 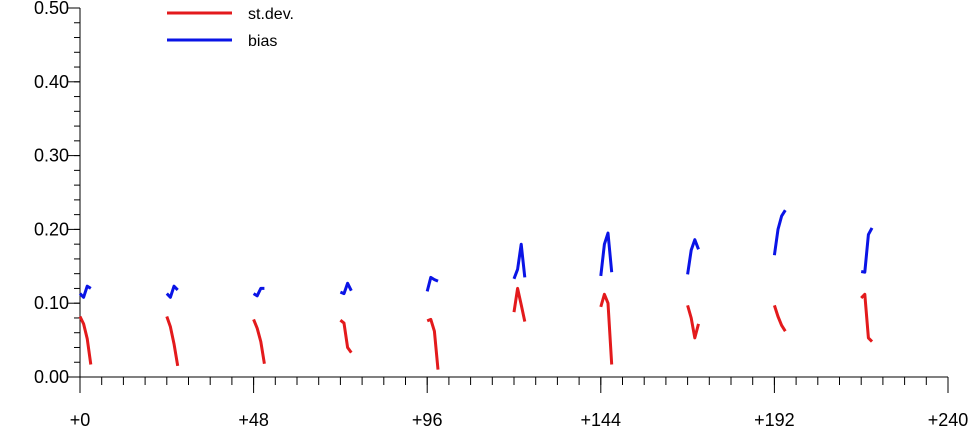 What do you see at coordinates (51, 377) in the screenshot?
I see `y-tick-label: 0.00` at bounding box center [51, 377].